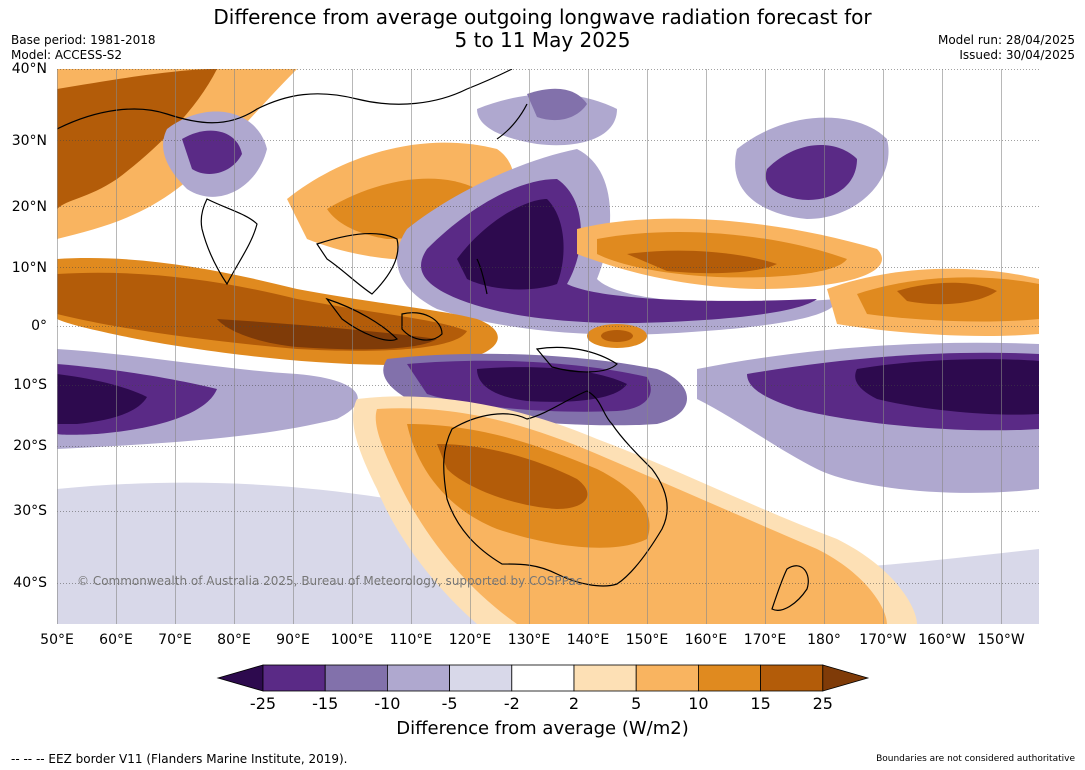  Describe the element at coordinates (29, 268) in the screenshot. I see `lat-label-10n: 10°N` at that location.